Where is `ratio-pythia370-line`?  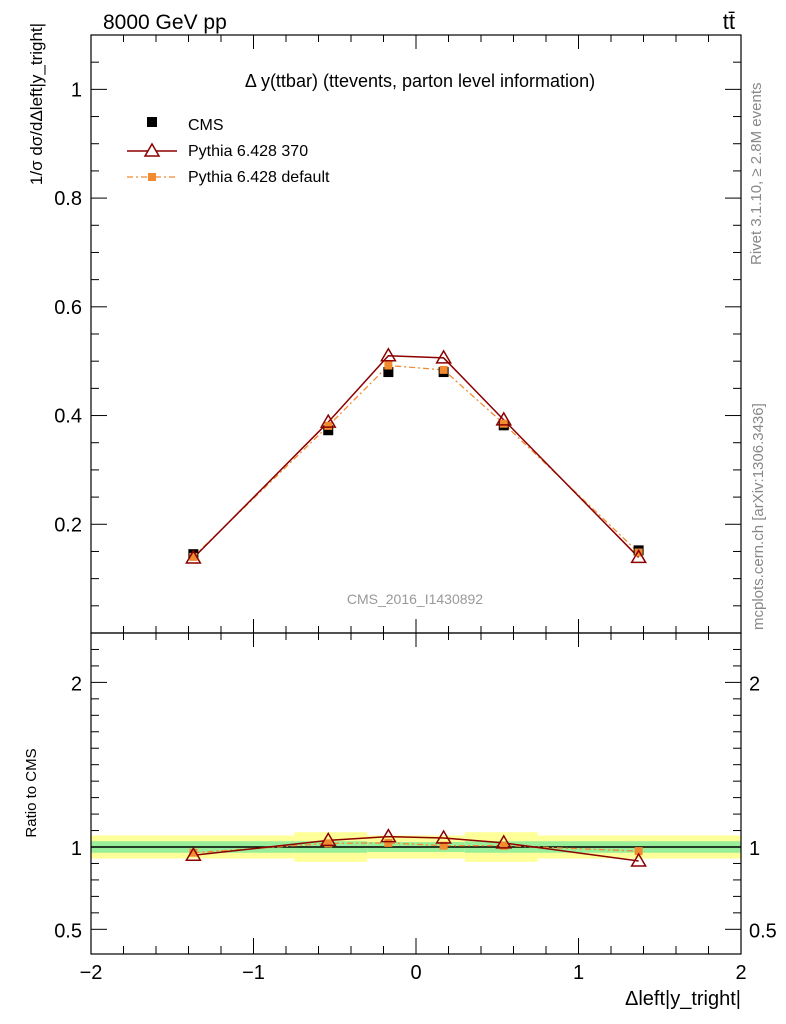 ratio-pythia370-line is located at coordinates (416, 848).